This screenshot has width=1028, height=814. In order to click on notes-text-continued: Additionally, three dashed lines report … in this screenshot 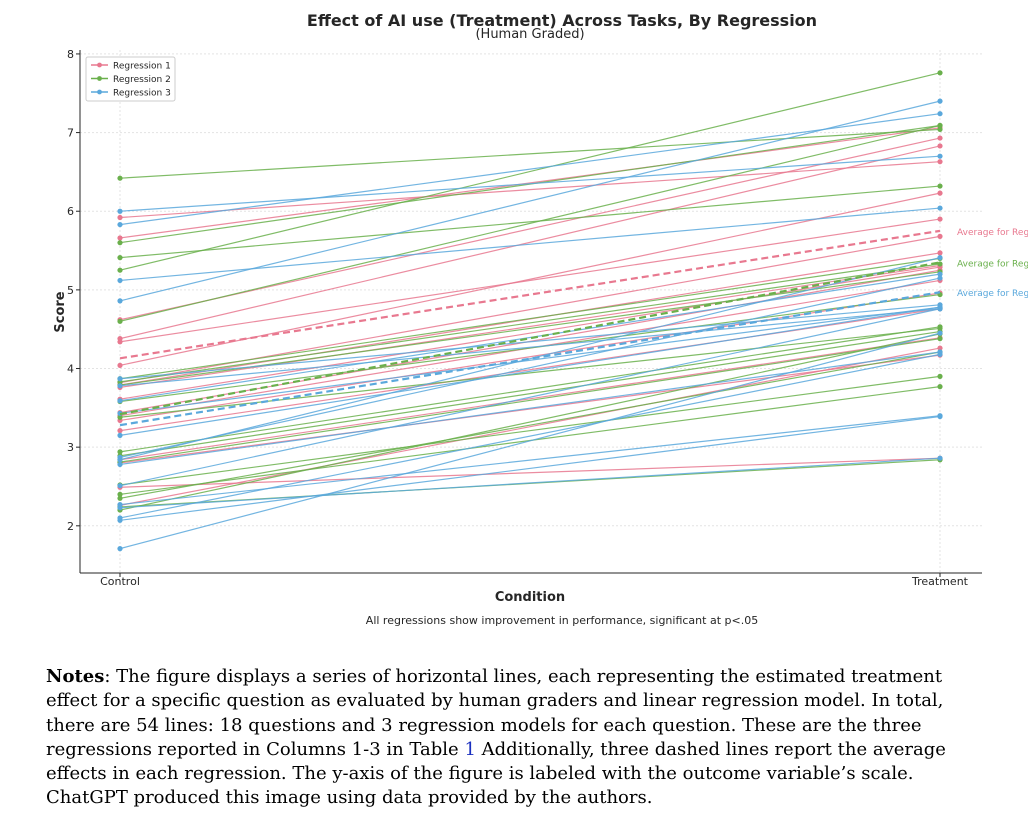, I will do `click(496, 773)`.